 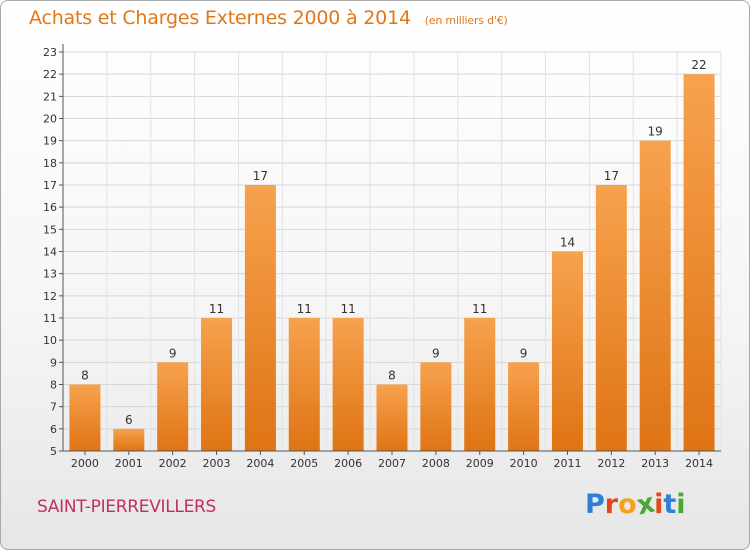 I want to click on x-tick-label: 2011, so click(x=567, y=463).